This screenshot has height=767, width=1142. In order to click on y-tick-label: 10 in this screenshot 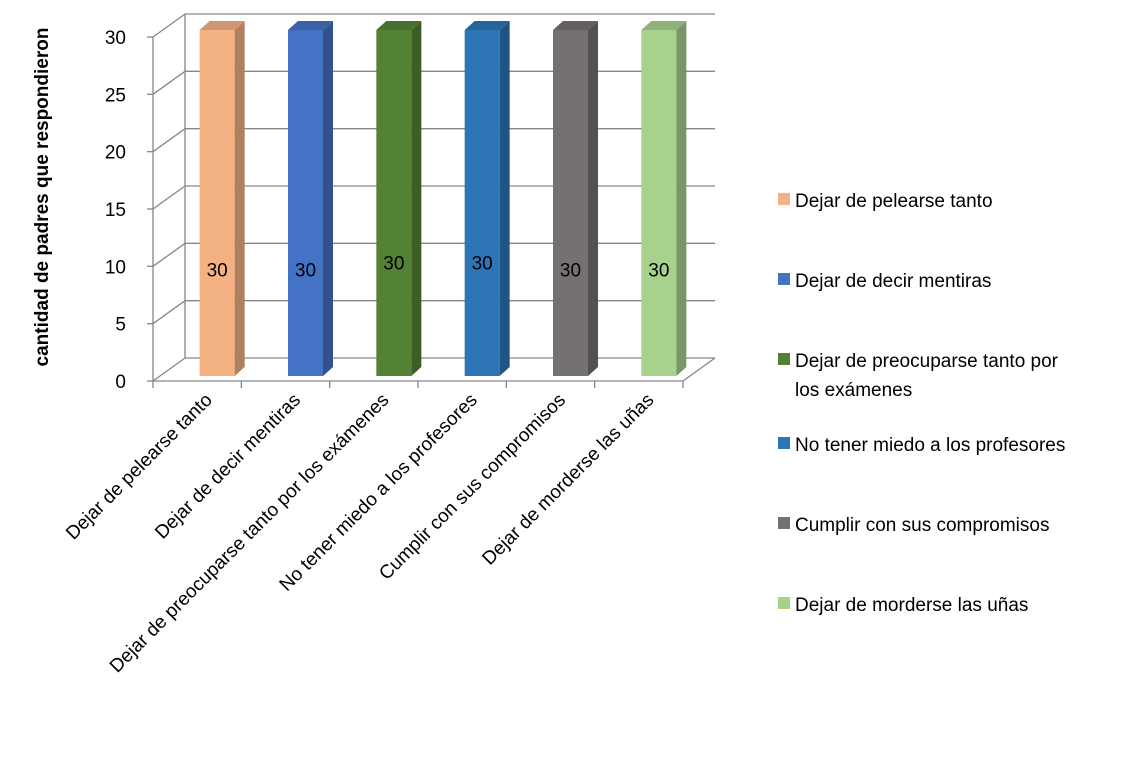, I will do `click(115, 267)`.